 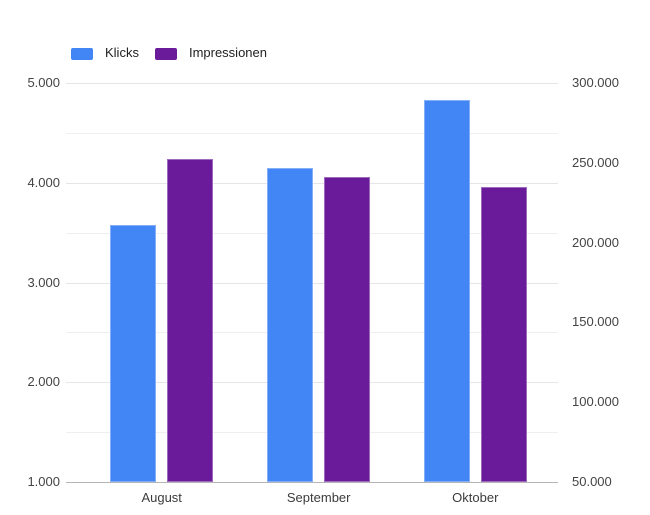 What do you see at coordinates (595, 402) in the screenshot?
I see `right-axis-tick-label: 100.000` at bounding box center [595, 402].